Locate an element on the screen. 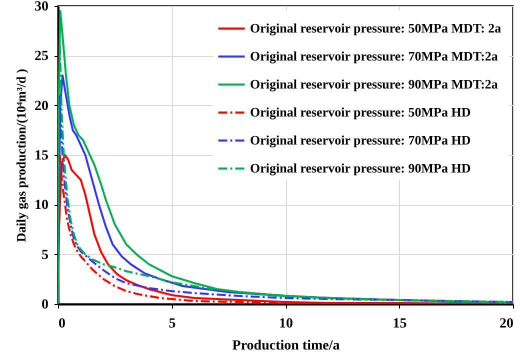  legend-label: Original reservoir pressure: 90MPa HD is located at coordinates (360, 168).